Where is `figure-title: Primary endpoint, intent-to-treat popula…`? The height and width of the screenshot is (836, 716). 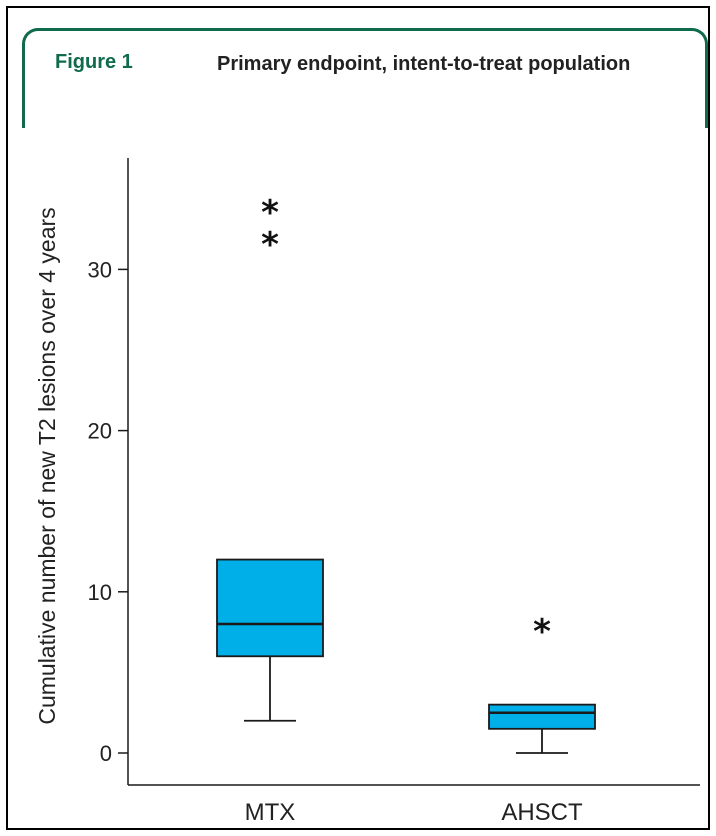 figure-title: Primary endpoint, intent-to-treat popula… is located at coordinates (424, 64).